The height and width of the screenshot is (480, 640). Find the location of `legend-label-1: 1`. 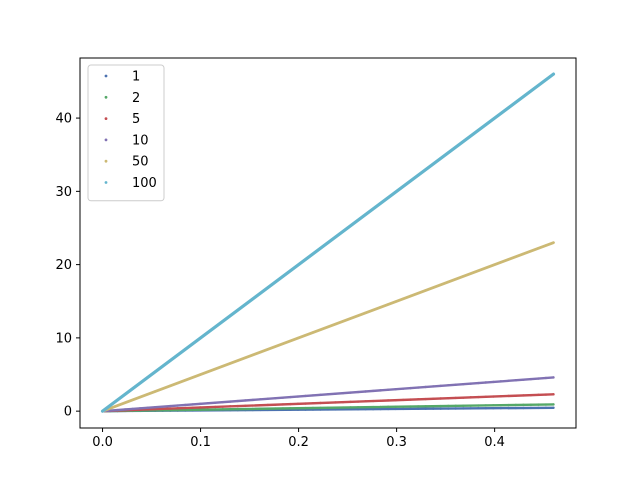

legend-label-1: 1 is located at coordinates (136, 77).